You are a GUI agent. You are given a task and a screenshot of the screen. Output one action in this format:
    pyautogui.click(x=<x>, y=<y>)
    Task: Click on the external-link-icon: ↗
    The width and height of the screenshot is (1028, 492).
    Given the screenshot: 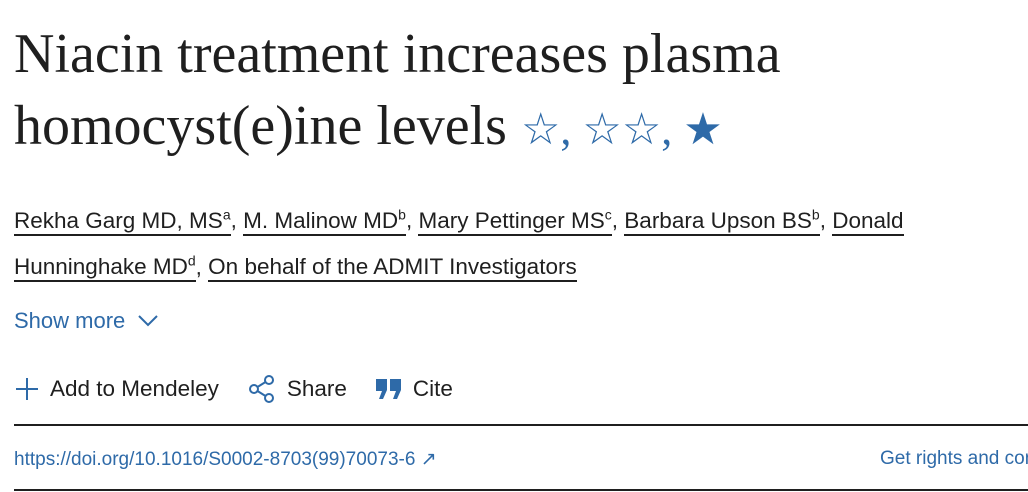 What is the action you would take?
    pyautogui.click(x=428, y=459)
    